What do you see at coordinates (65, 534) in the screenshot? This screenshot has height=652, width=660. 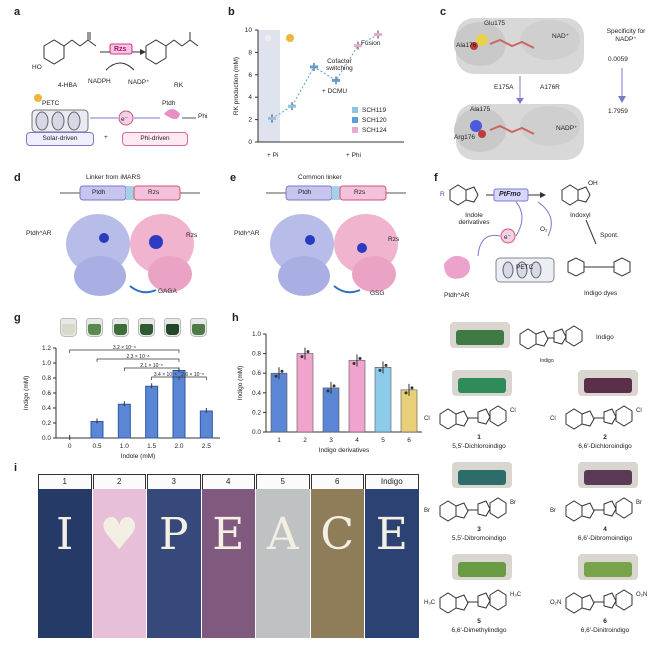 I see `banner-letter: I` at bounding box center [65, 534].